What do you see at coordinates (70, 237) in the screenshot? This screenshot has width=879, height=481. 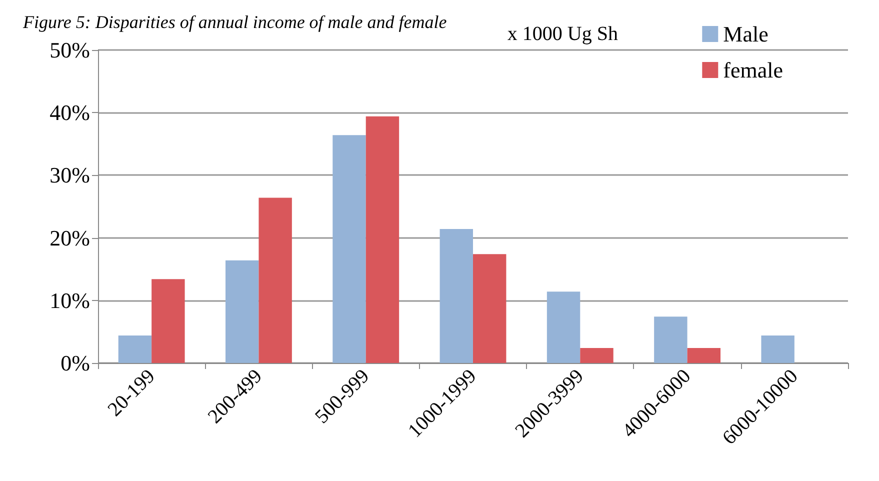 I see `y-tick-label: 20%` at bounding box center [70, 237].